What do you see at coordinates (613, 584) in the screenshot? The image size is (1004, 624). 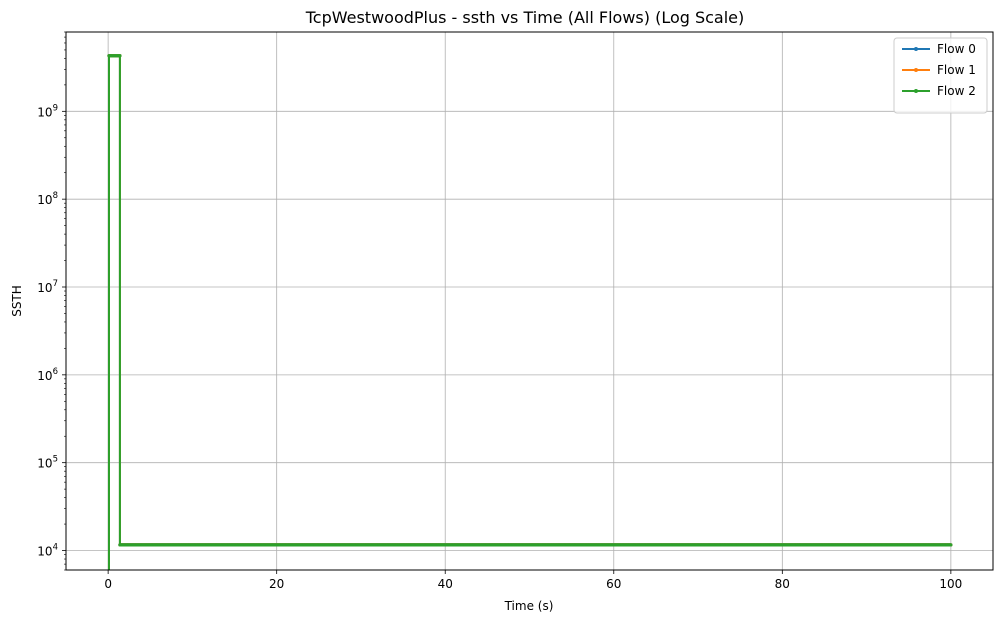 I see `x-tick-label: 60` at bounding box center [613, 584].